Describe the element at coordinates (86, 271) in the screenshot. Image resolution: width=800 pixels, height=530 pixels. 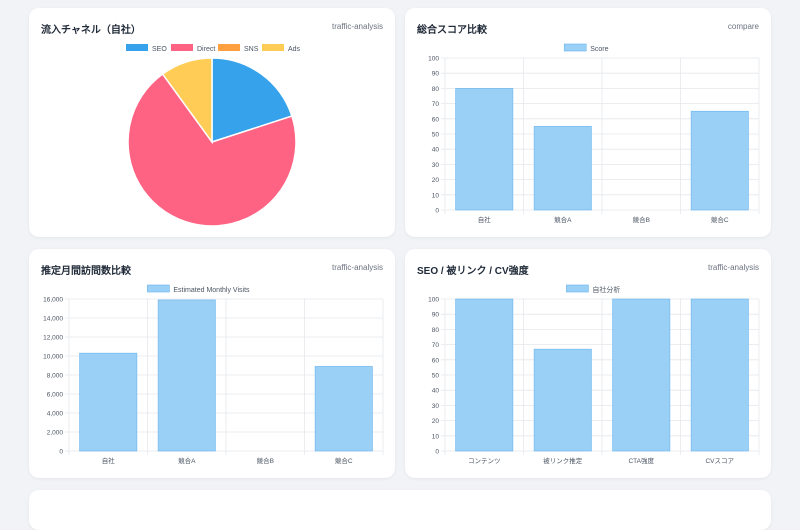
I see `card-title: 推定月間訪問数比較` at that location.